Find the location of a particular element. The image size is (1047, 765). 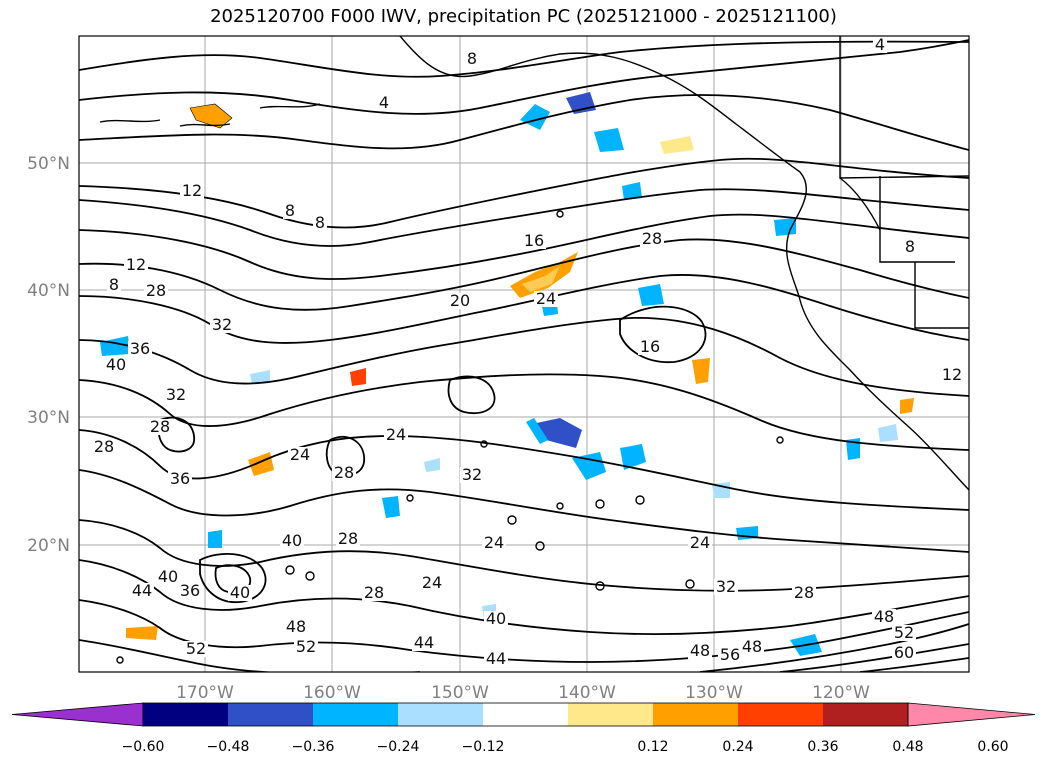

longitude-label: 160°W is located at coordinates (332, 693).